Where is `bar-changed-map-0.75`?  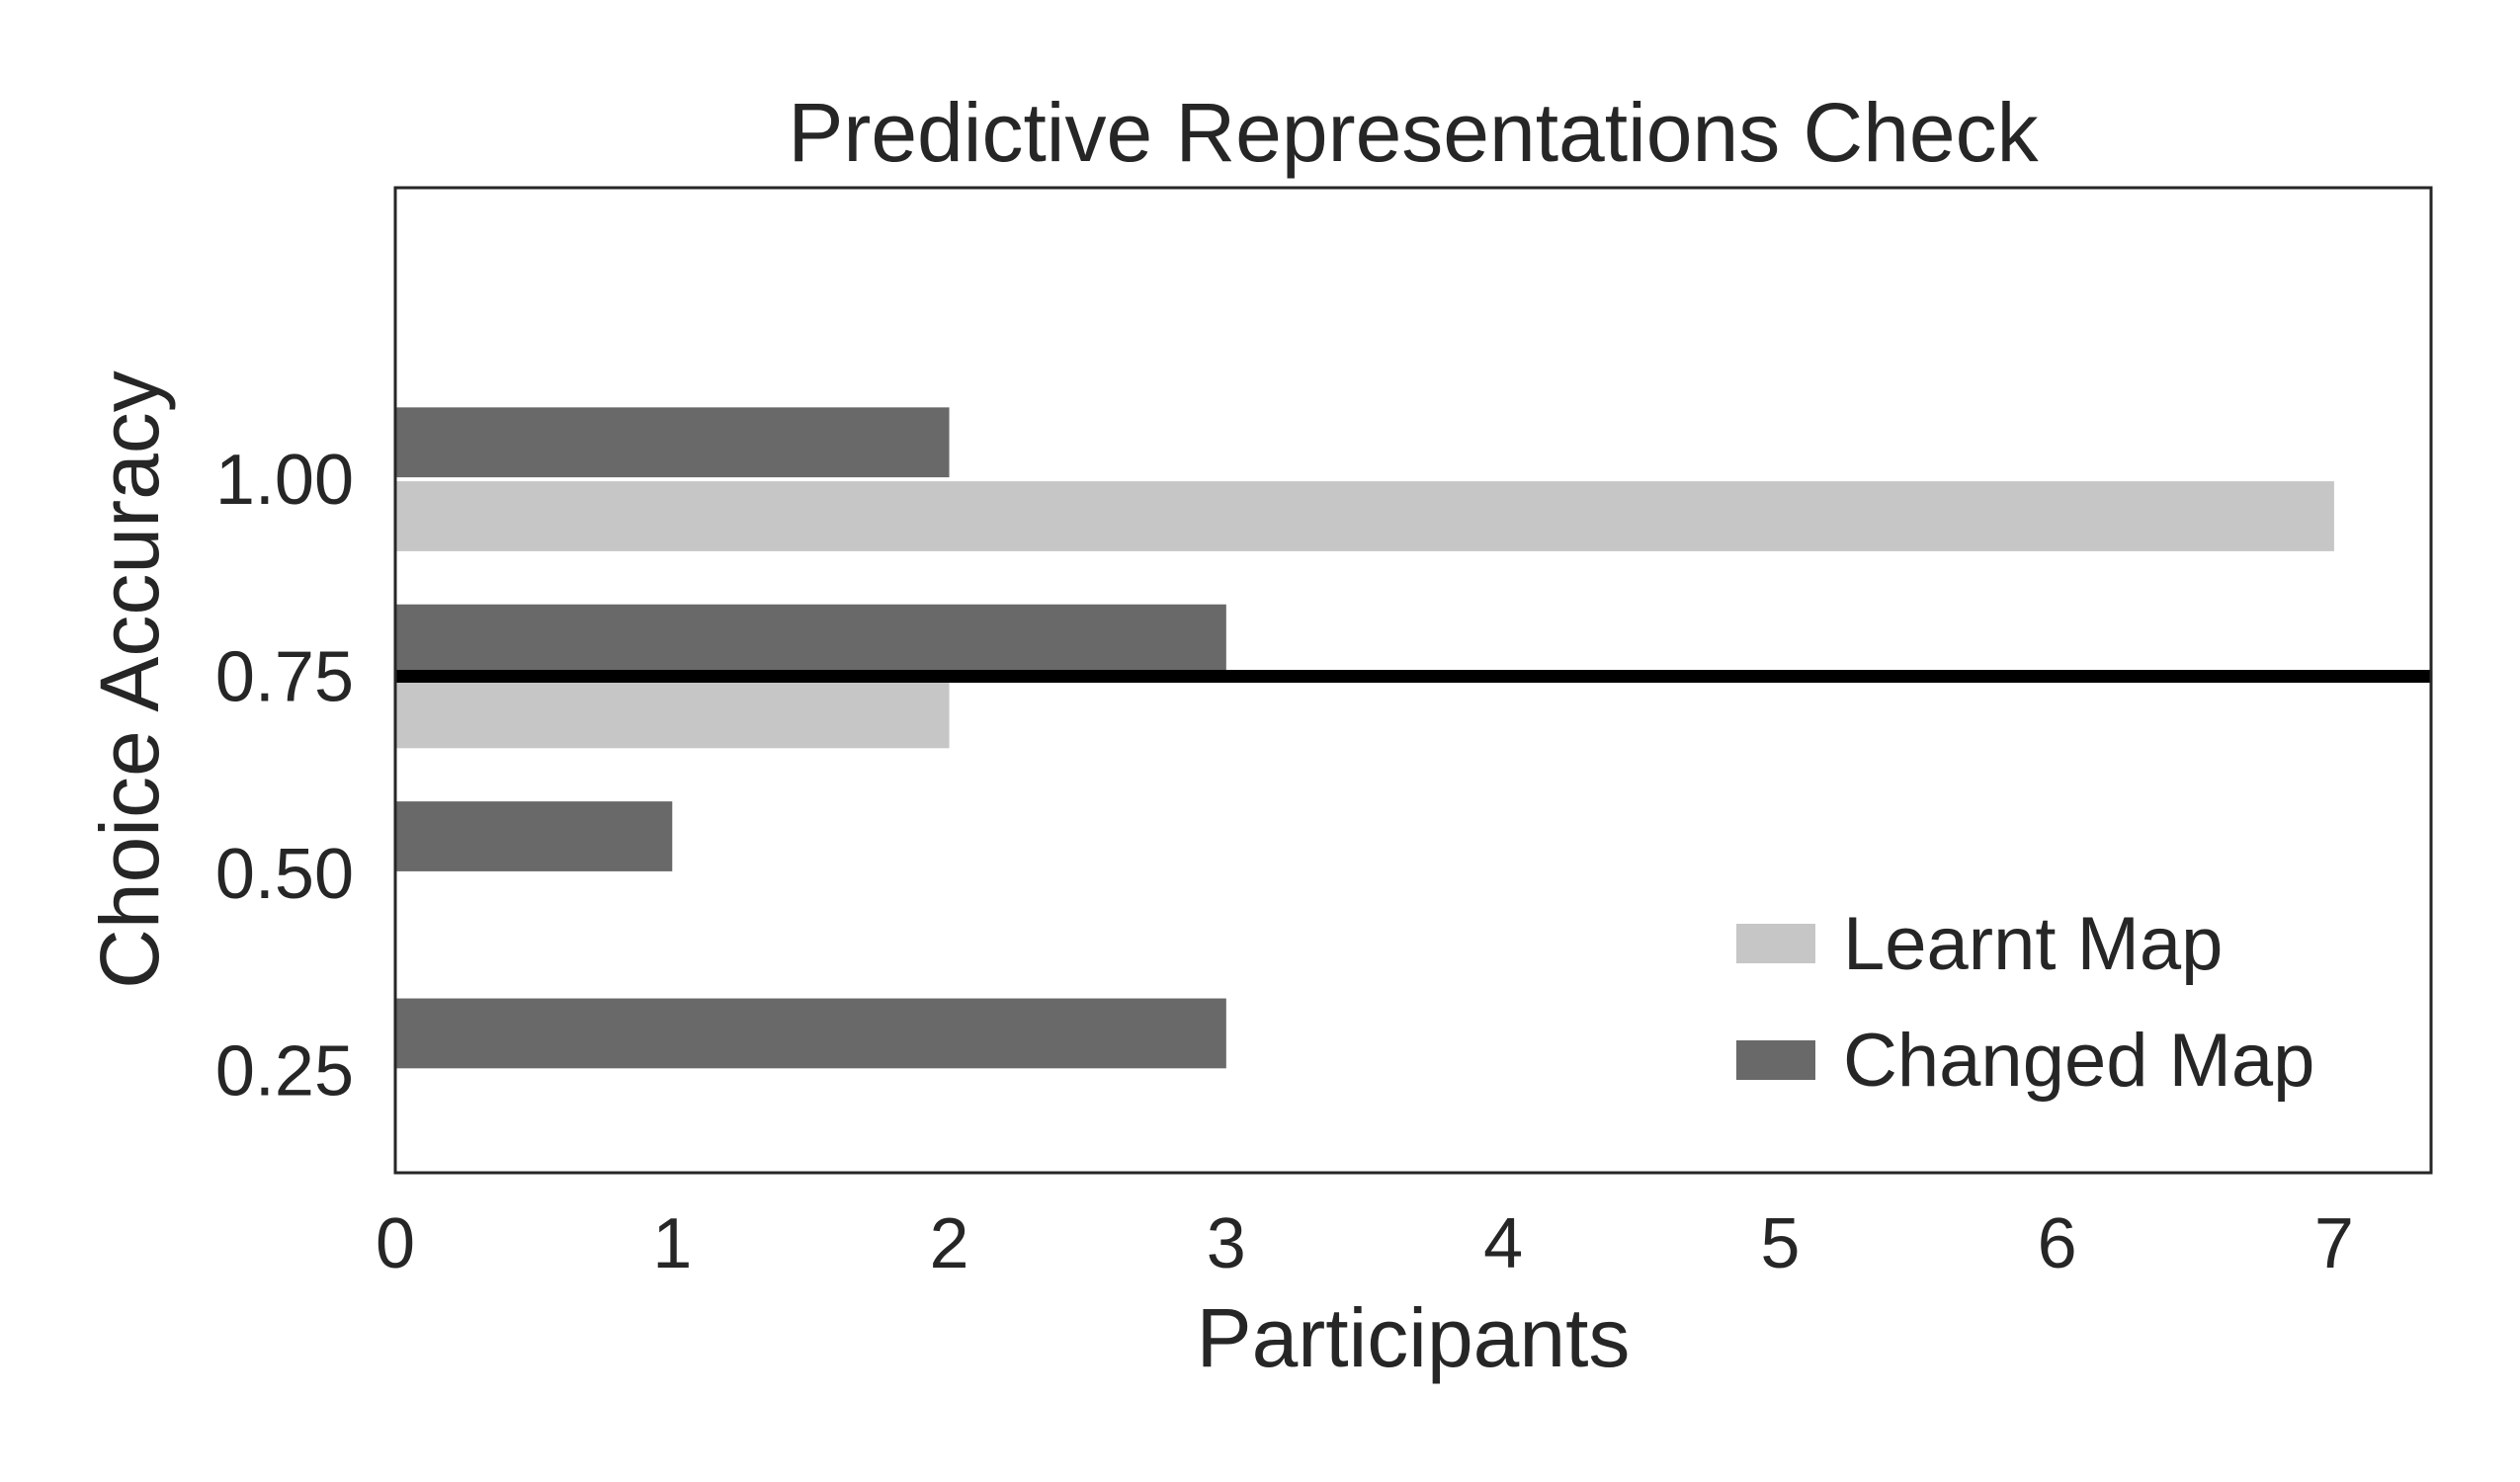
bar-changed-map-0.75 is located at coordinates (810, 639).